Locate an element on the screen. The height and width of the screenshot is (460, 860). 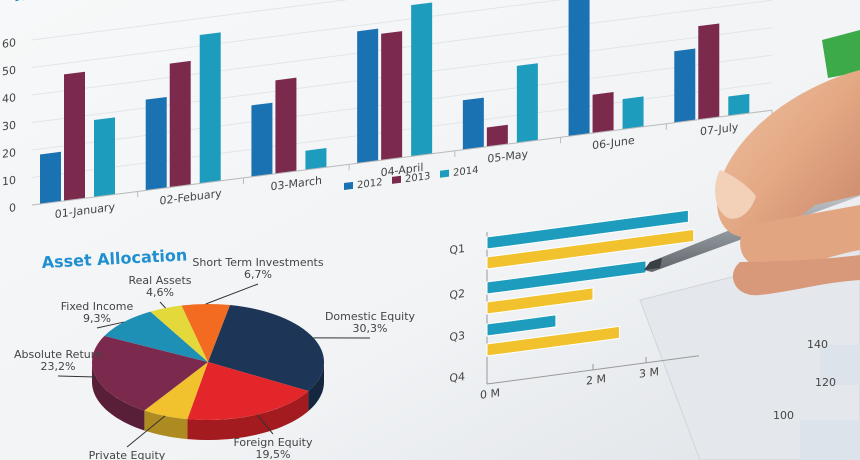
y-tick-label: 140 is located at coordinates (817, 344).